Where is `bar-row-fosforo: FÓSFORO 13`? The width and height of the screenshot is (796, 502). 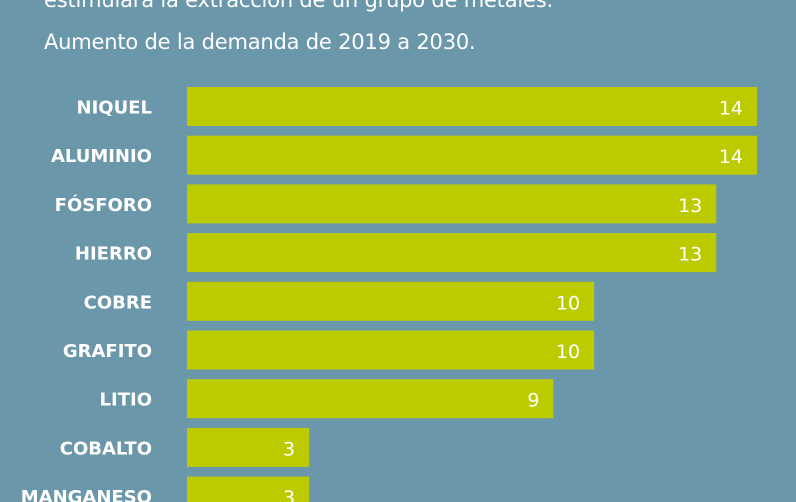 bar-row-fosforo: FÓSFORO 13 is located at coordinates (386, 204).